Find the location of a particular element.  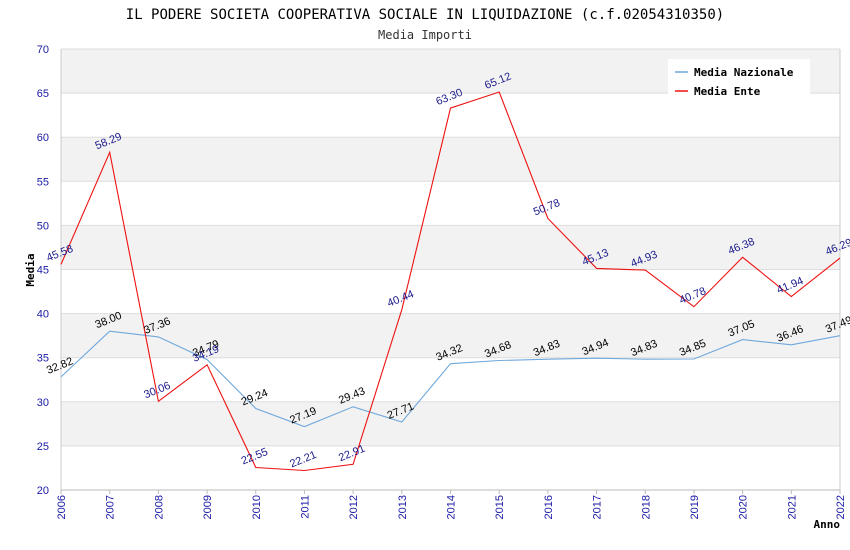

x-tick-label: 2016 is located at coordinates (549, 507).